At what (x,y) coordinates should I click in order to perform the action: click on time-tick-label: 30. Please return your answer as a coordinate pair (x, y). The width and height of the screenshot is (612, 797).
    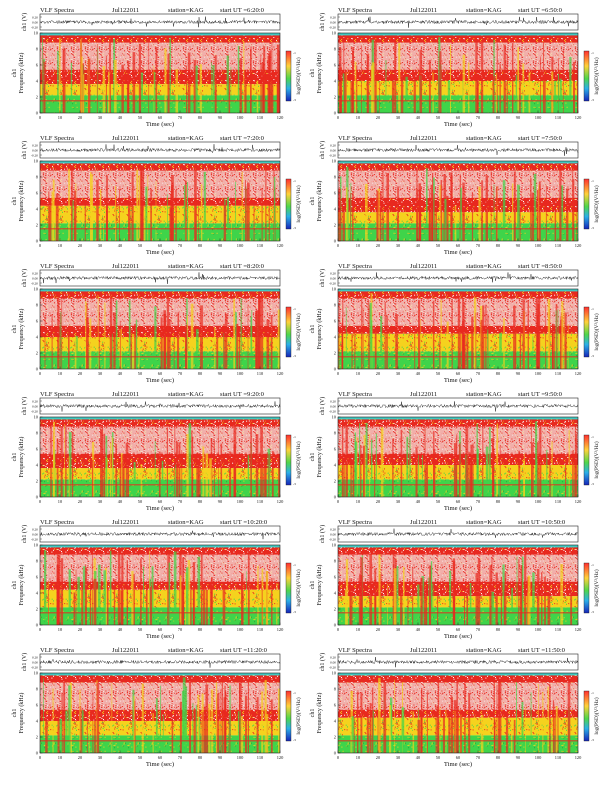
    Looking at the image, I should click on (398, 245).